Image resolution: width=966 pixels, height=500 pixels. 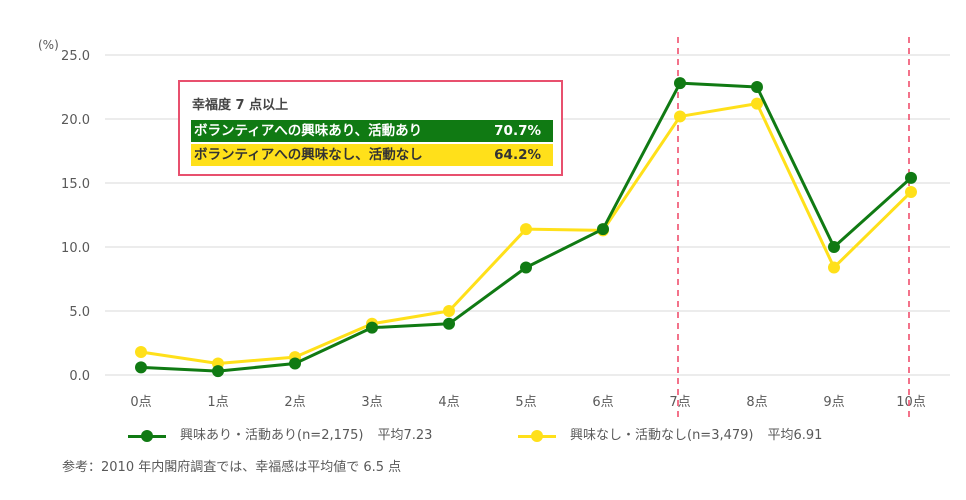 What do you see at coordinates (75, 216) in the screenshot?
I see `y-axis-ticks: 0.0 5.0 10.0 15.0 20.0 25.0` at bounding box center [75, 216].